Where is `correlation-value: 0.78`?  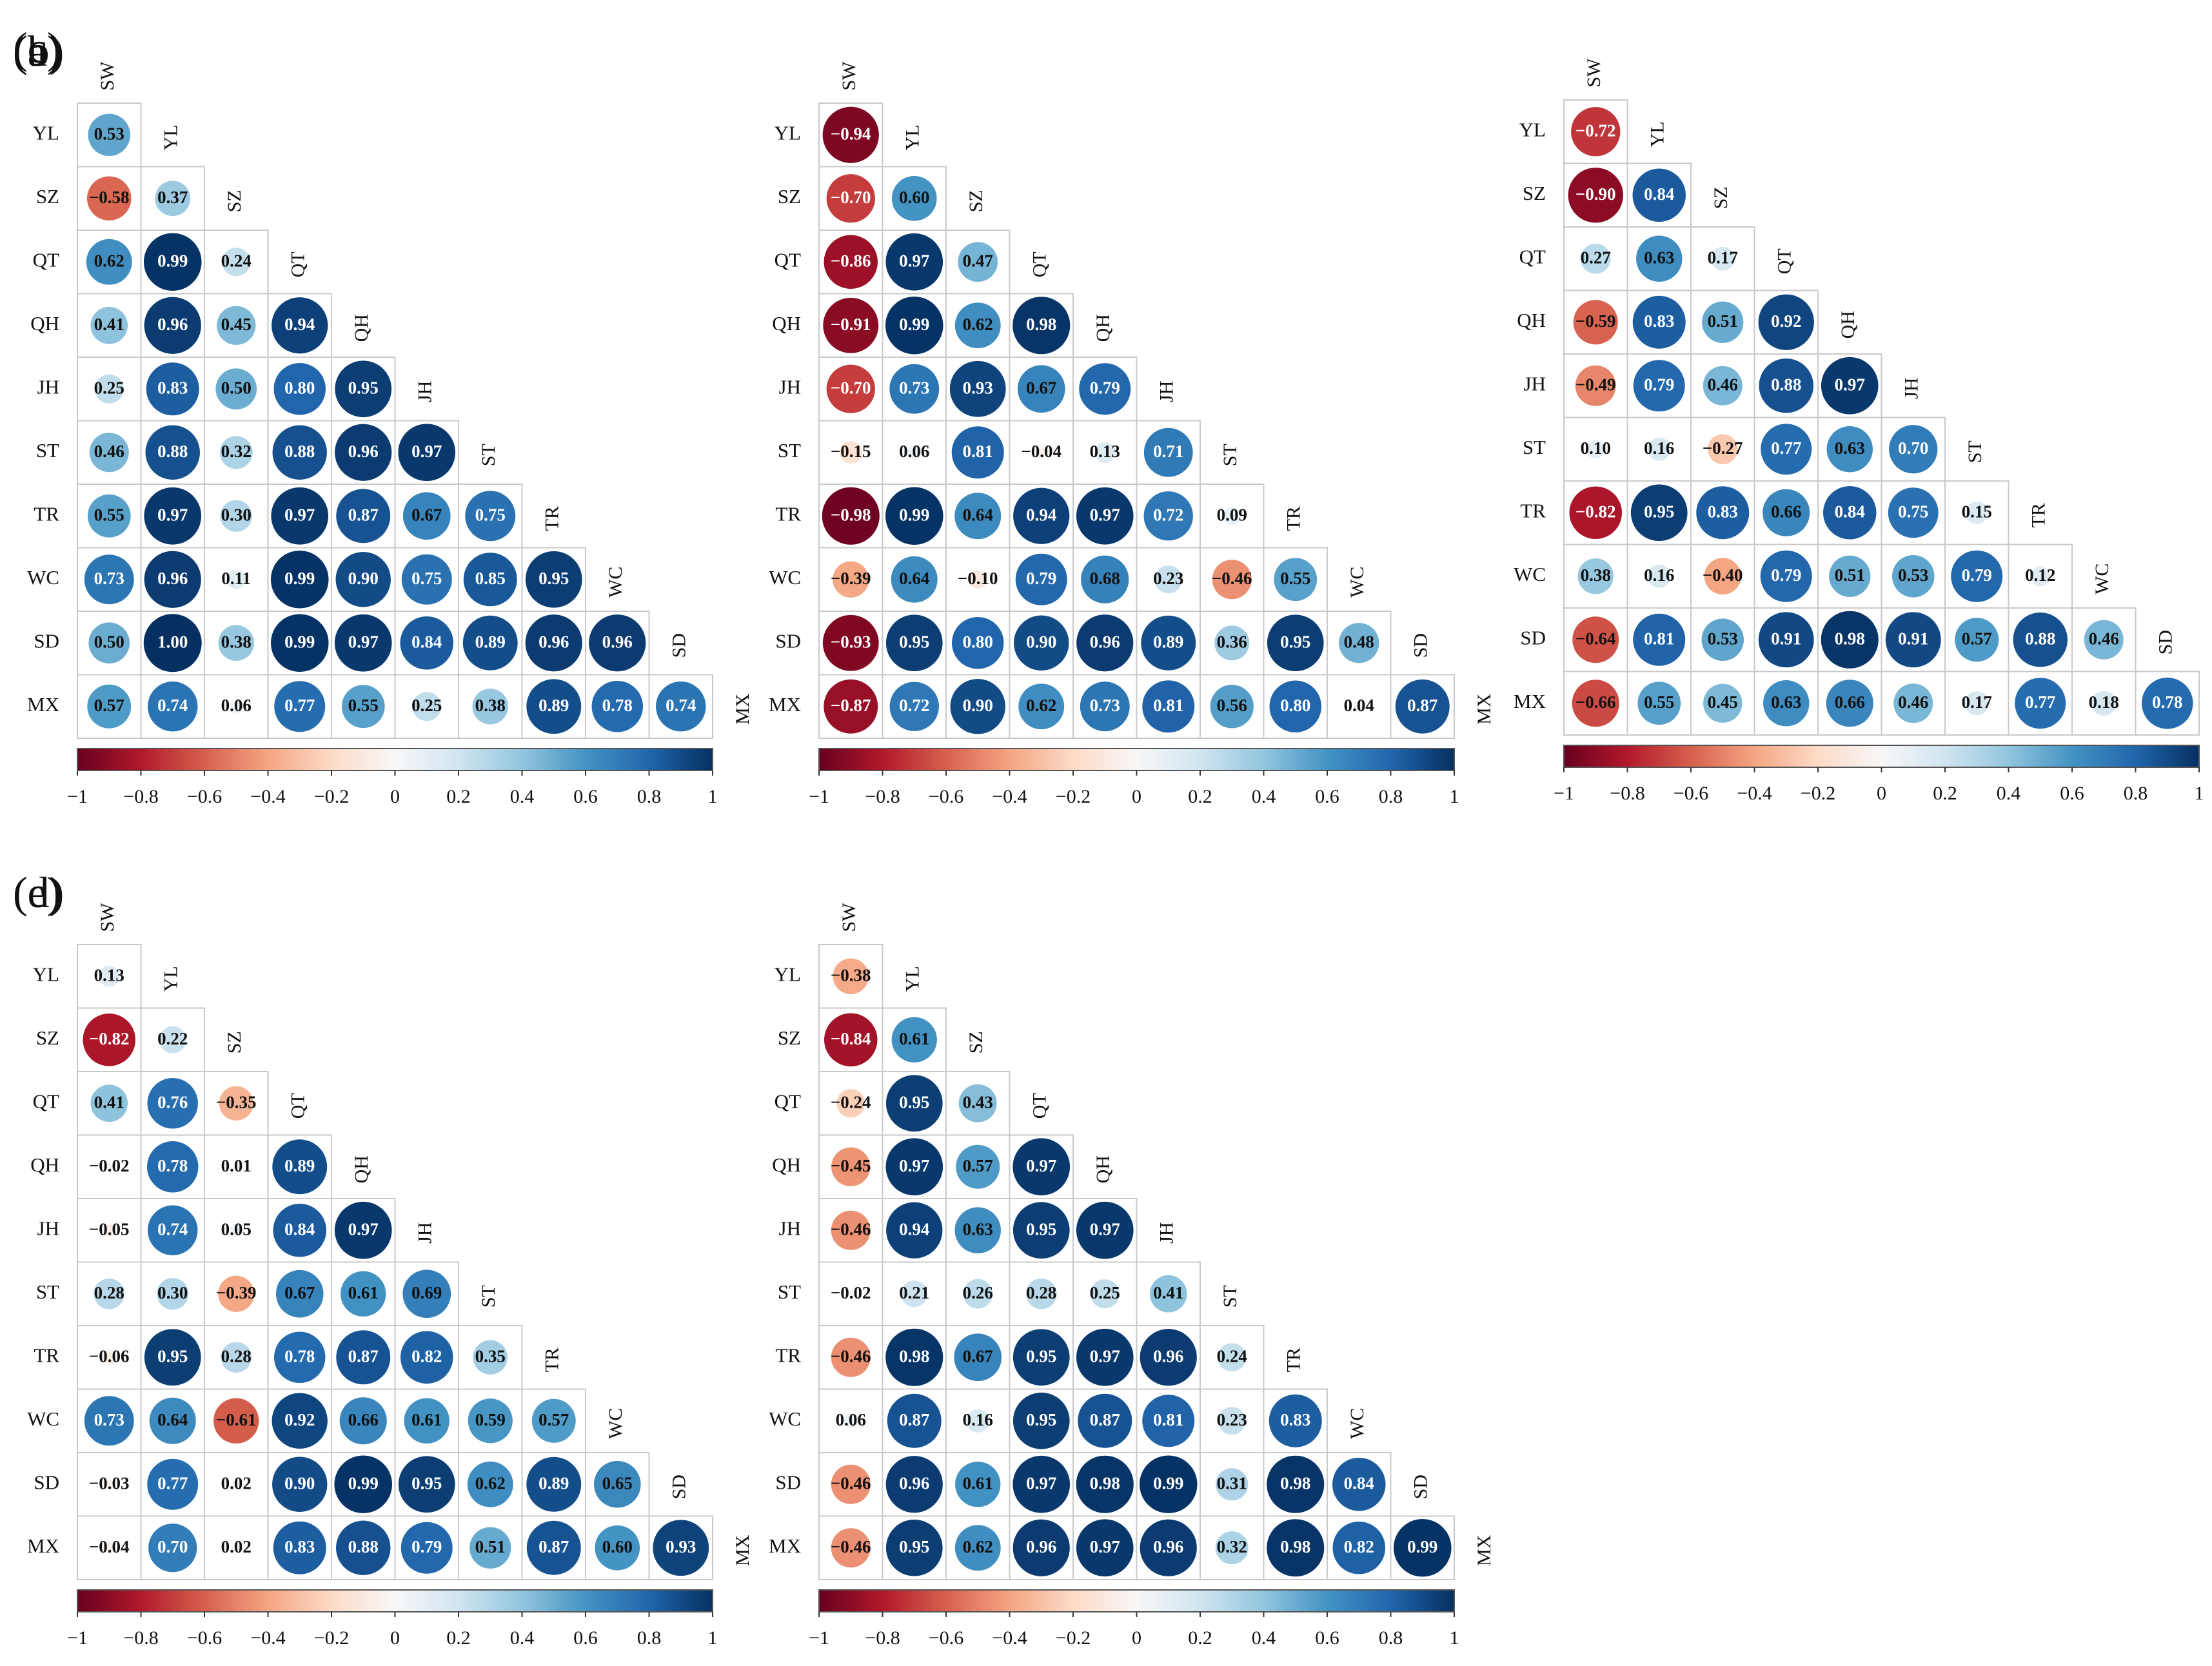
correlation-value: 0.78 is located at coordinates (172, 1165).